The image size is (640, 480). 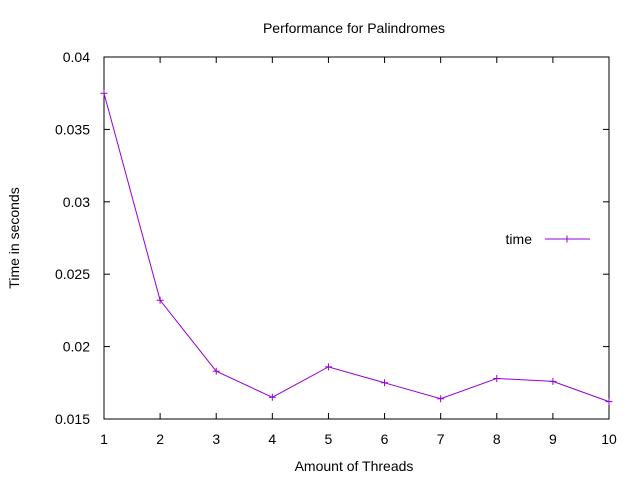 What do you see at coordinates (104, 439) in the screenshot?
I see `x-tick-label: 1` at bounding box center [104, 439].